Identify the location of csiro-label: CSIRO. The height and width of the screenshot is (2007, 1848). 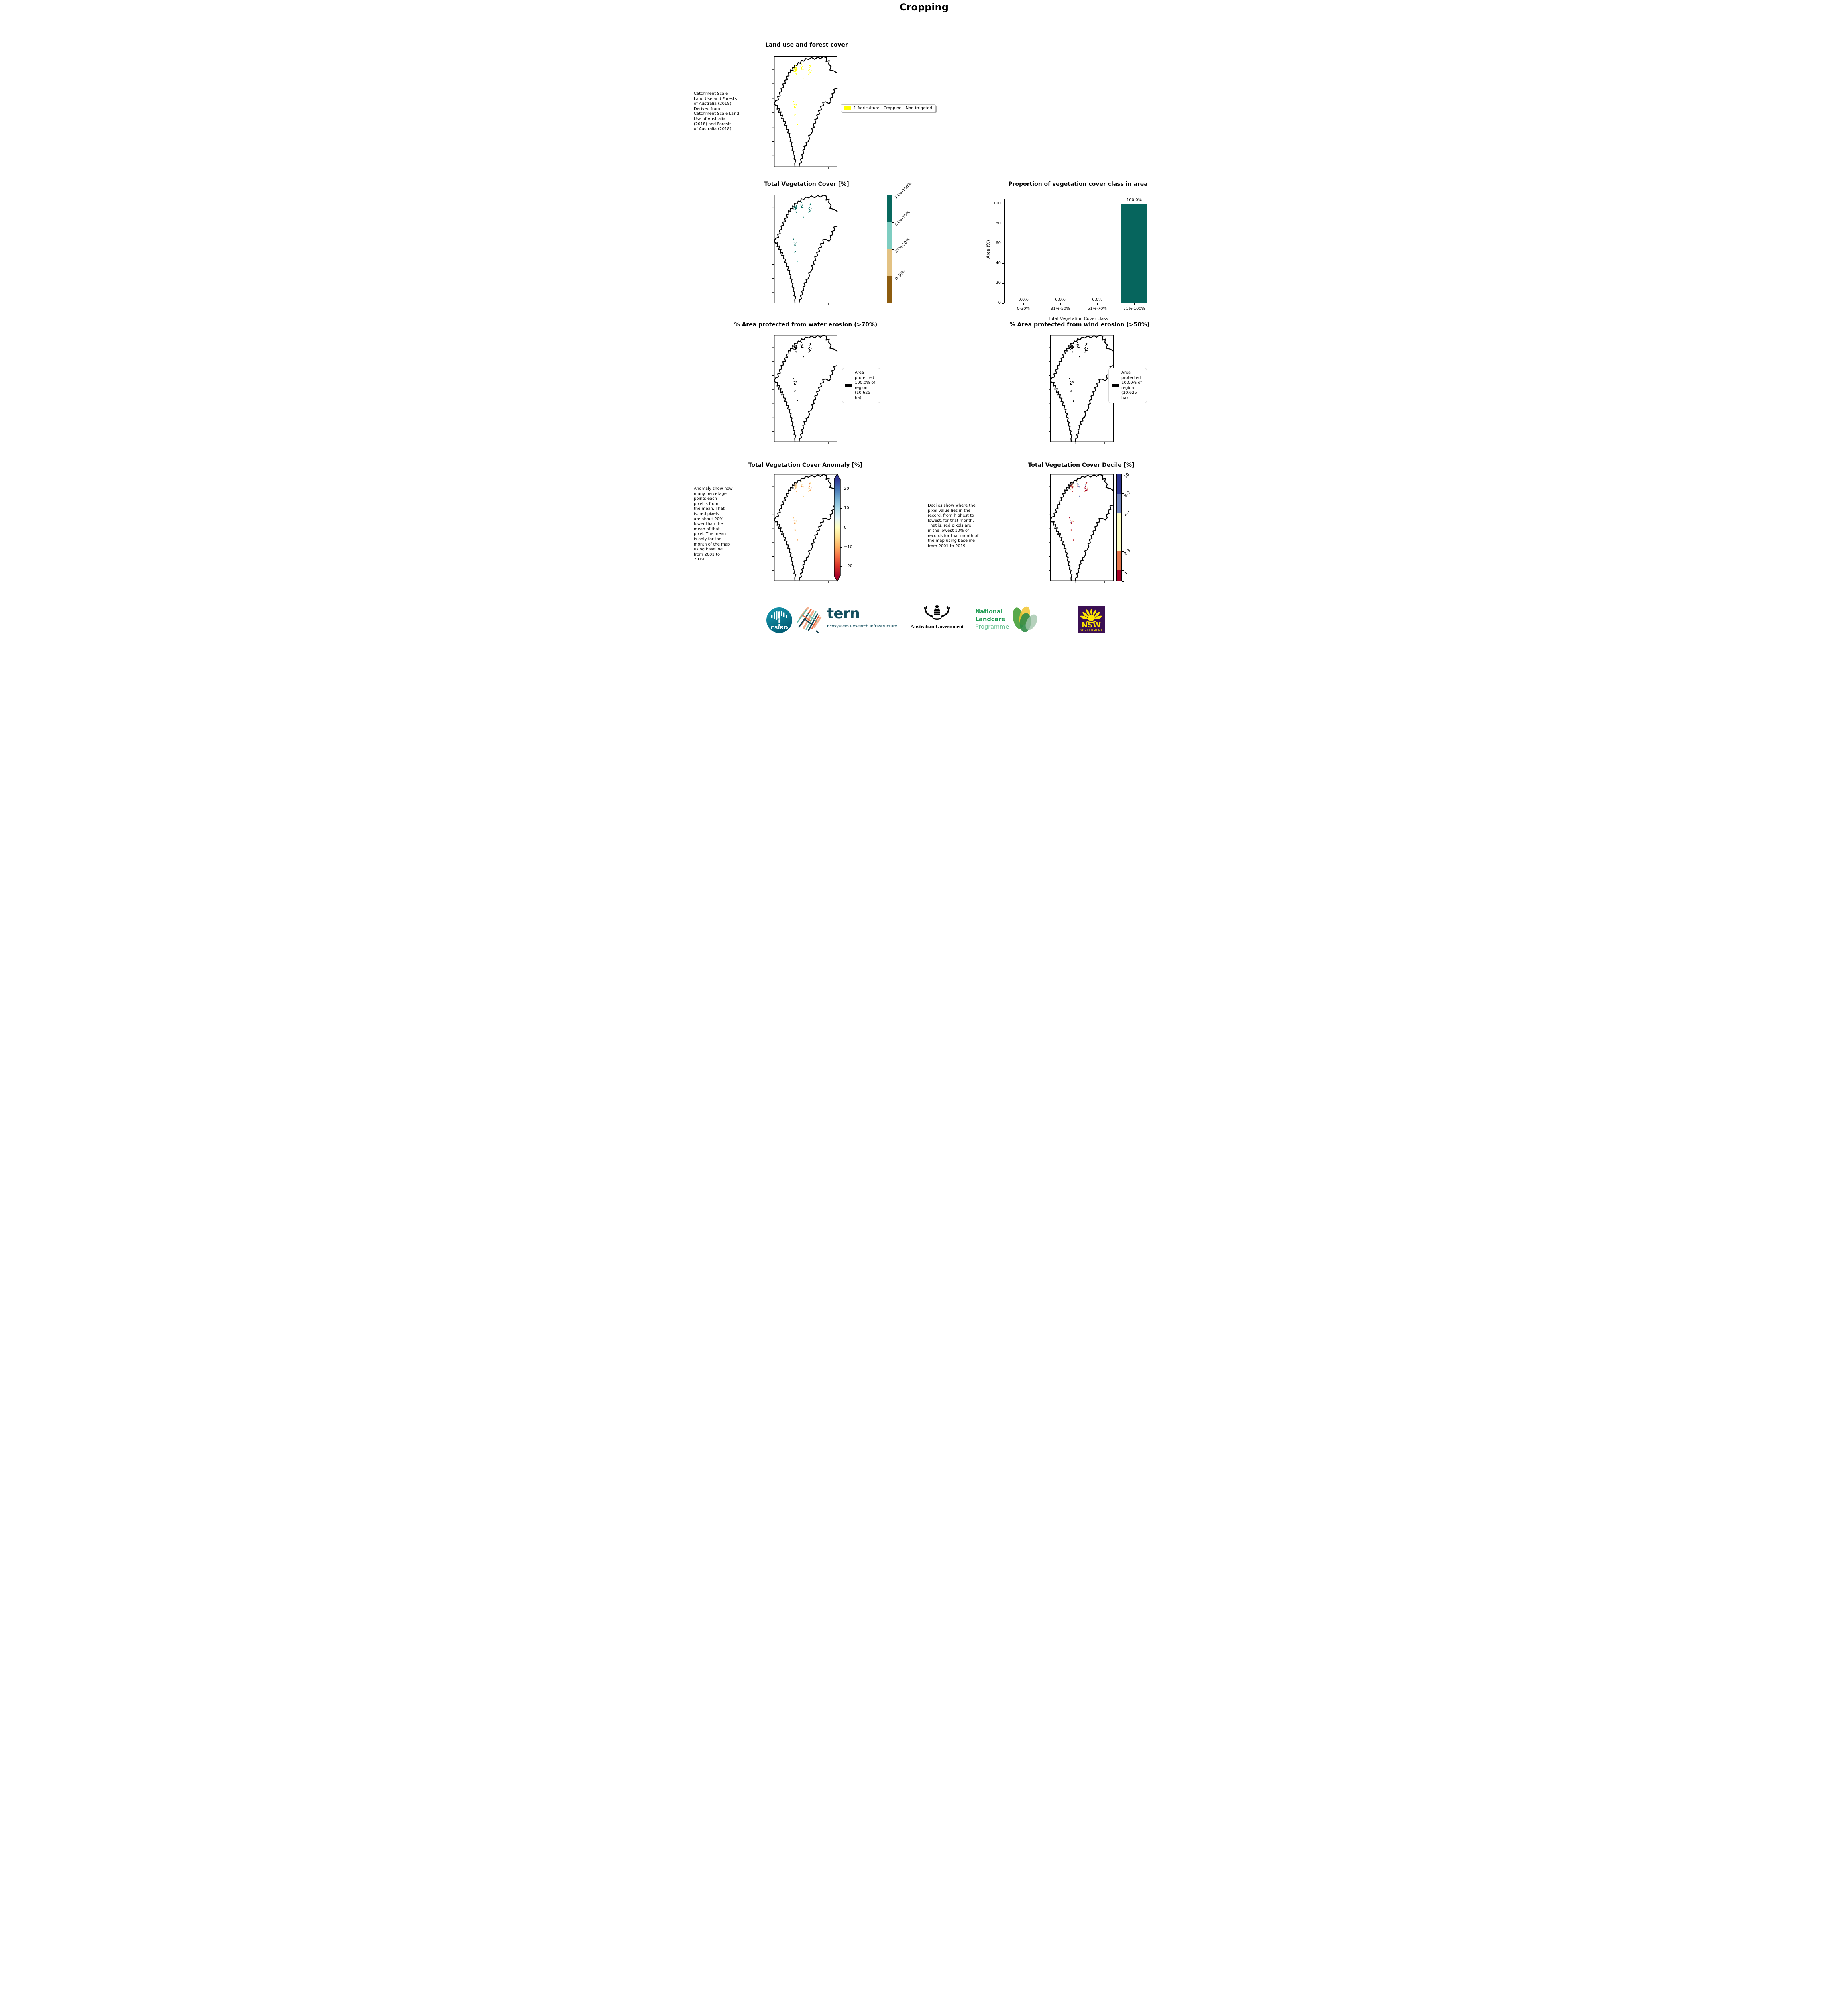
(779, 628).